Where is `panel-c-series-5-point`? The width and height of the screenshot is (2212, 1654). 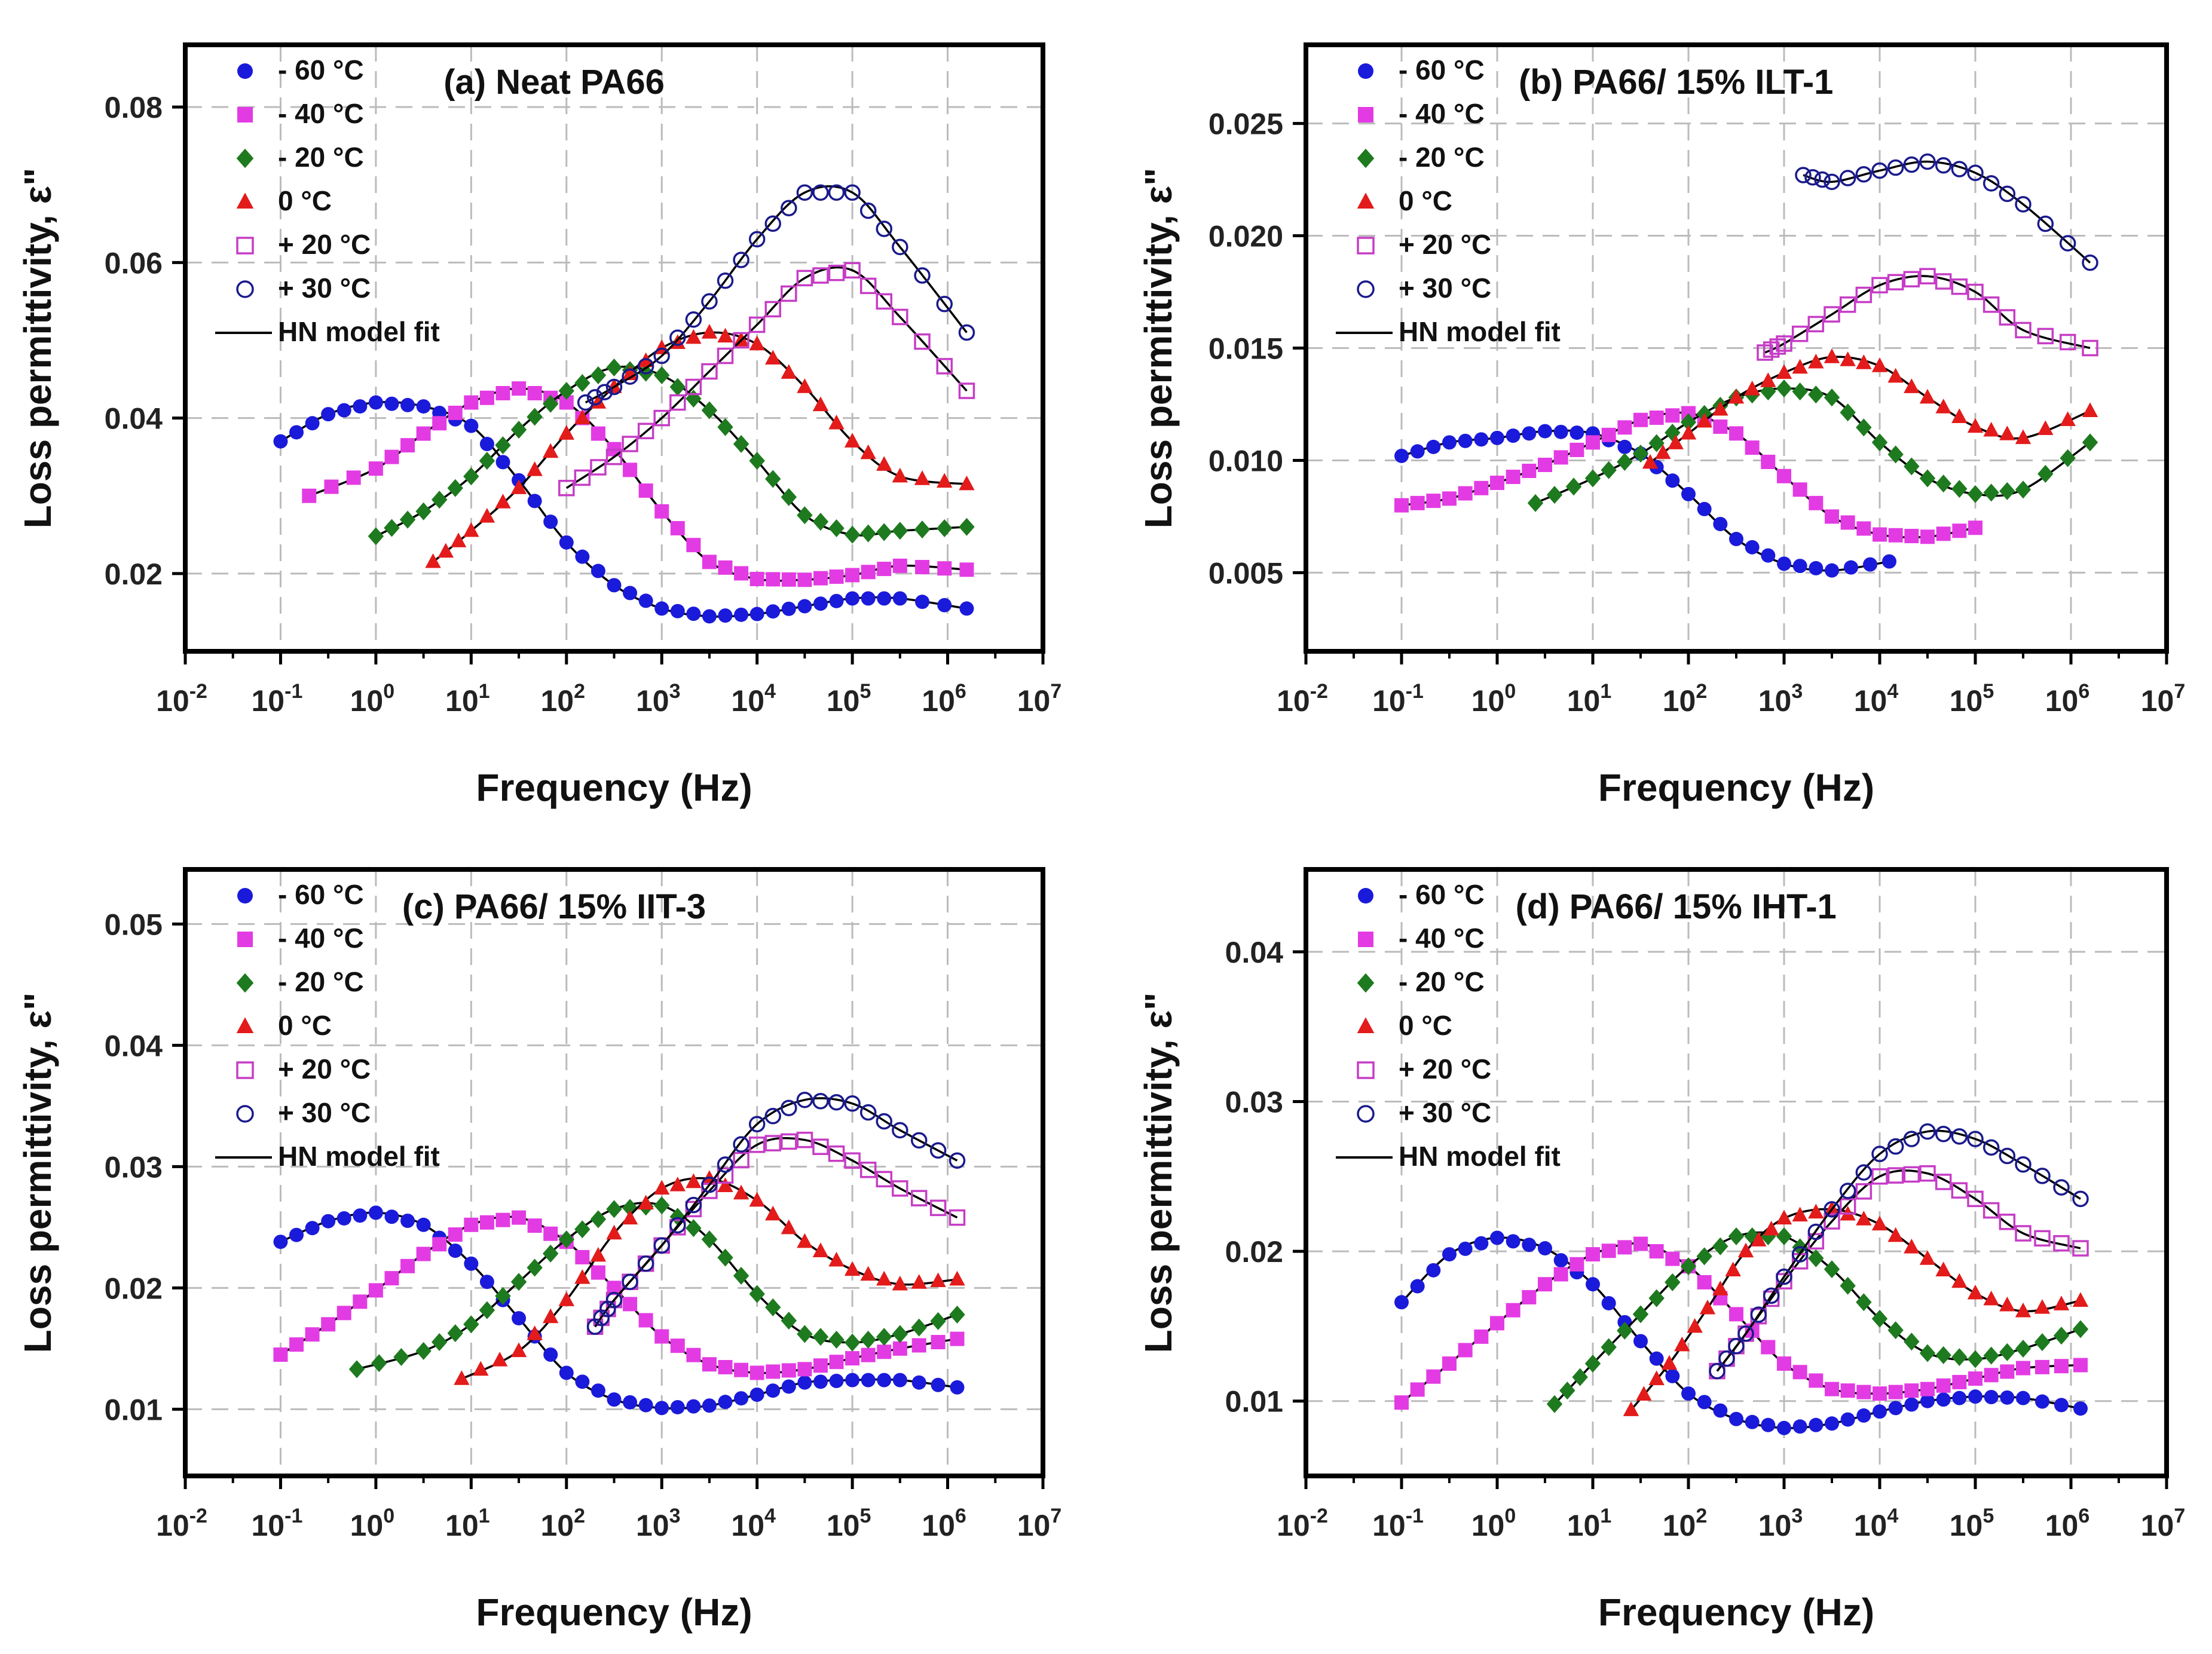 panel-c-series-5-point is located at coordinates (836, 1102).